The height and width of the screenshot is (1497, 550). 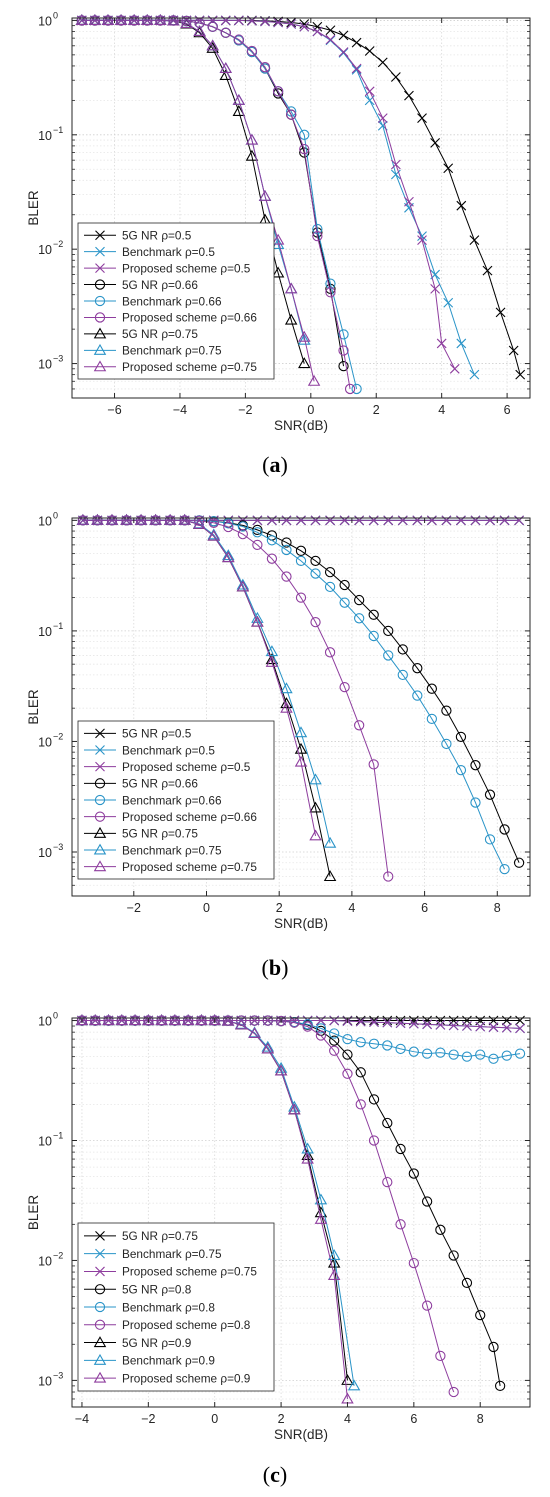 What do you see at coordinates (507, 410) in the screenshot?
I see `x-tick-label: 6` at bounding box center [507, 410].